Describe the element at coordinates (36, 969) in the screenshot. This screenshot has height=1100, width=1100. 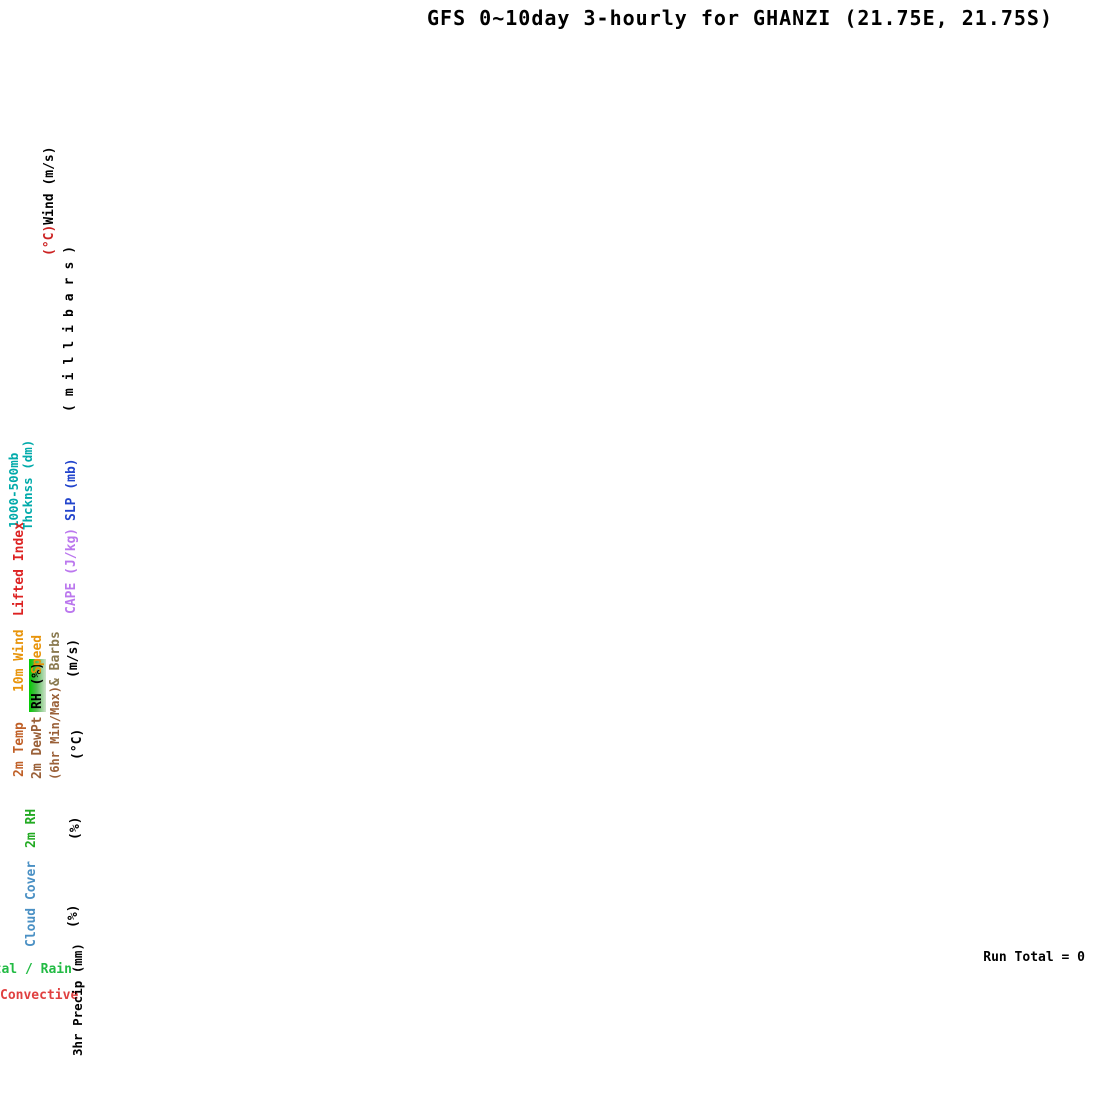
I see `precip-total-rain-label: Total / Rain` at that location.